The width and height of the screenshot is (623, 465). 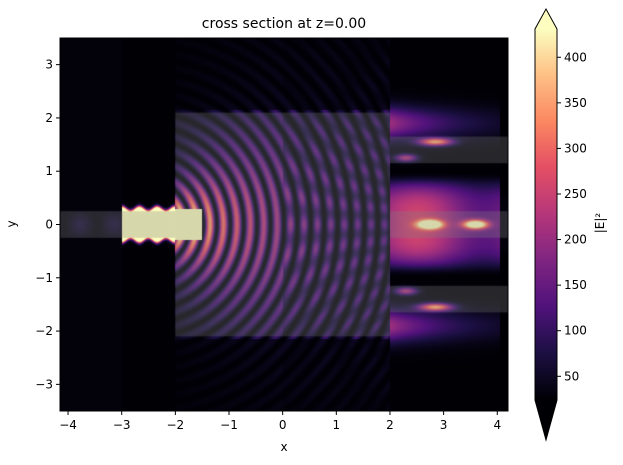 What do you see at coordinates (575, 331) in the screenshot?
I see `colorbar-tick-label: 100` at bounding box center [575, 331].